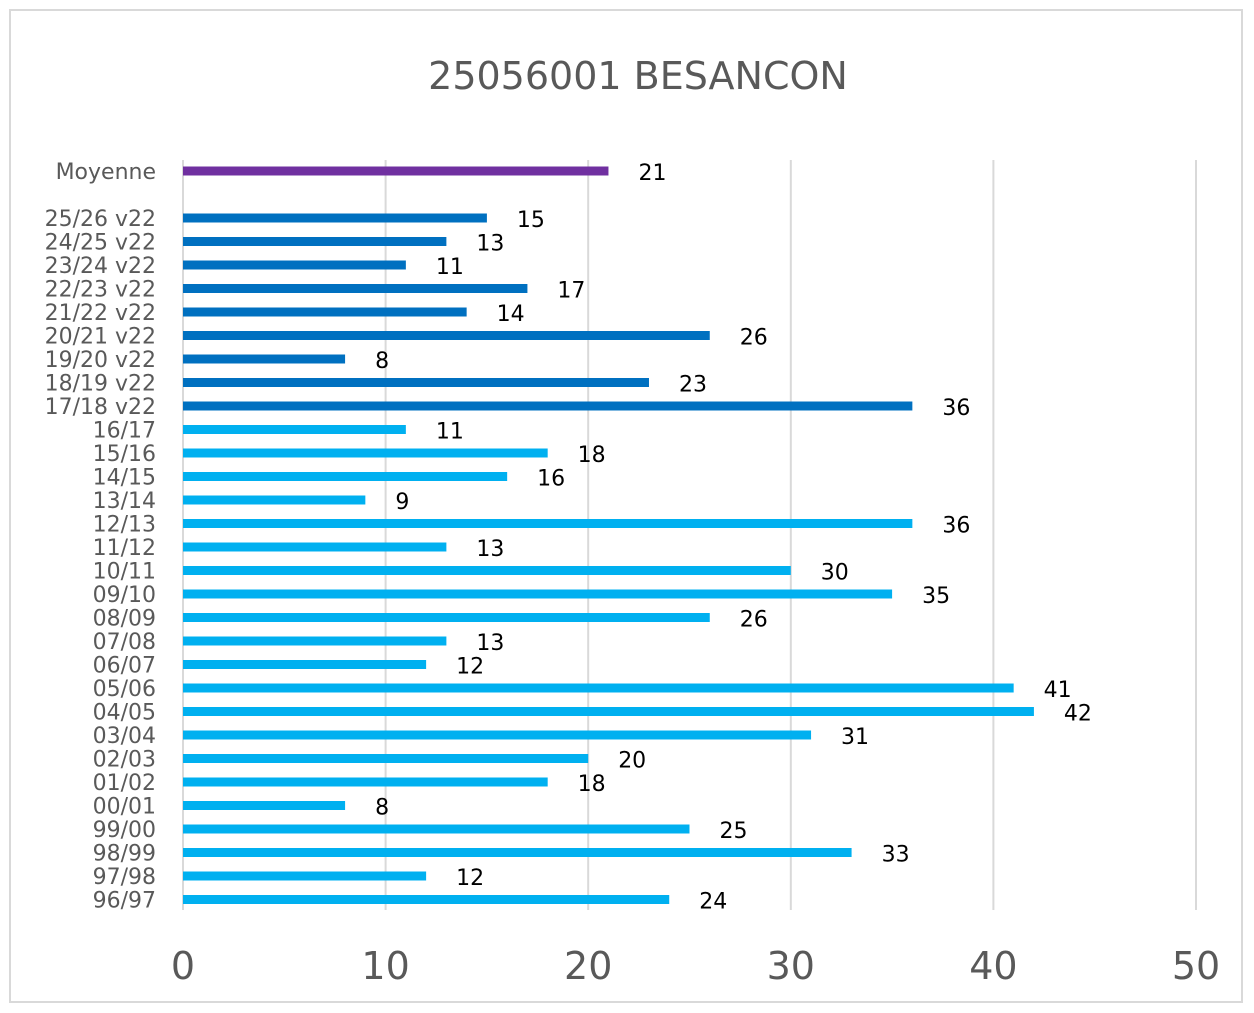 This screenshot has width=1254, height=1013. Describe the element at coordinates (124, 501) in the screenshot. I see `category-label: 13/14` at that location.